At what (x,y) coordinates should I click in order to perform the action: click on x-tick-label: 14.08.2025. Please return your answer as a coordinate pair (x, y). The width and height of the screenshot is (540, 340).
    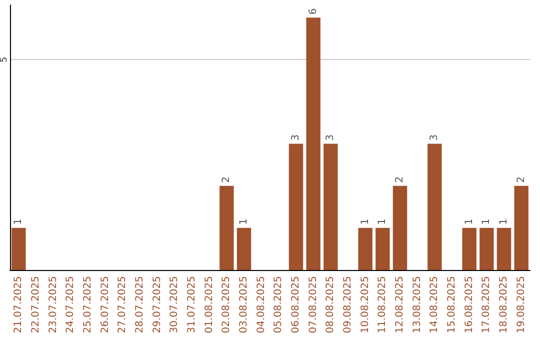
    Looking at the image, I should click on (434, 305).